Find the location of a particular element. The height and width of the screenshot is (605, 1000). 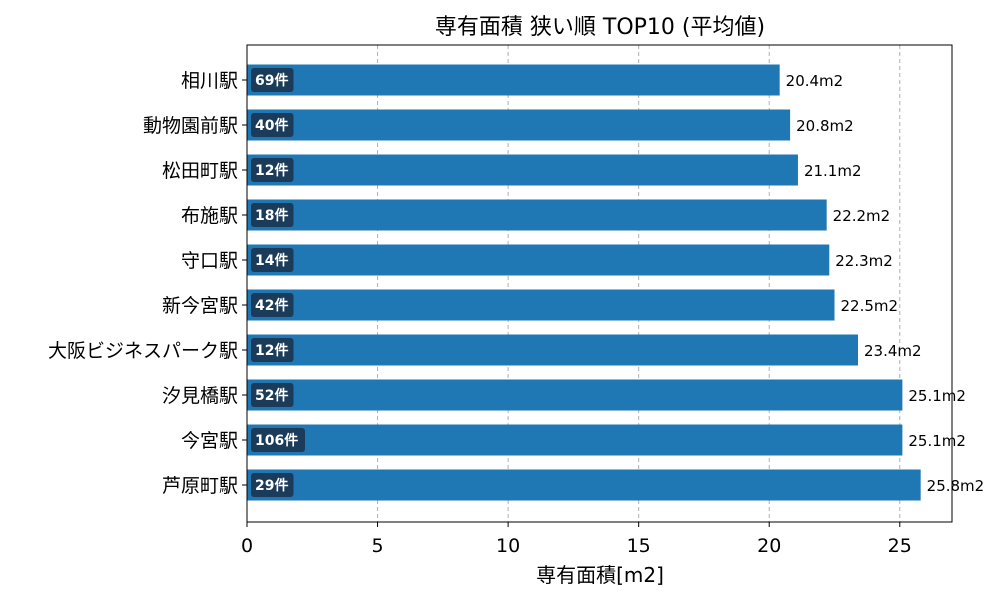

category-label: 今宮駅 is located at coordinates (209, 441).